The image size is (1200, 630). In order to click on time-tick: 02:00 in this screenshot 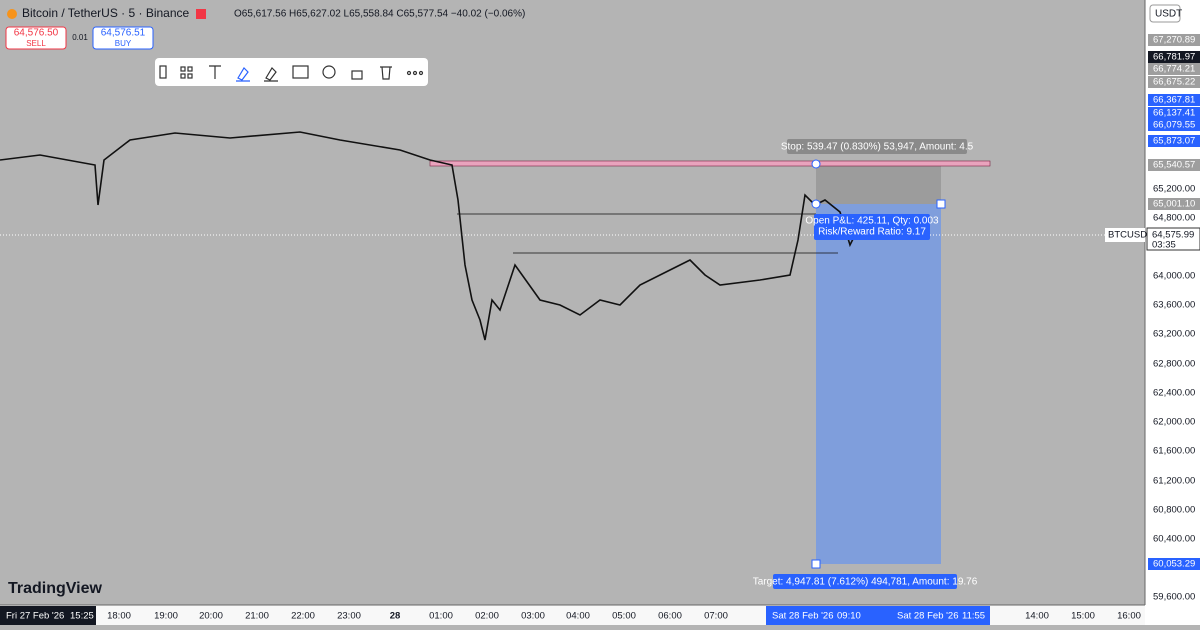, I will do `click(487, 616)`.